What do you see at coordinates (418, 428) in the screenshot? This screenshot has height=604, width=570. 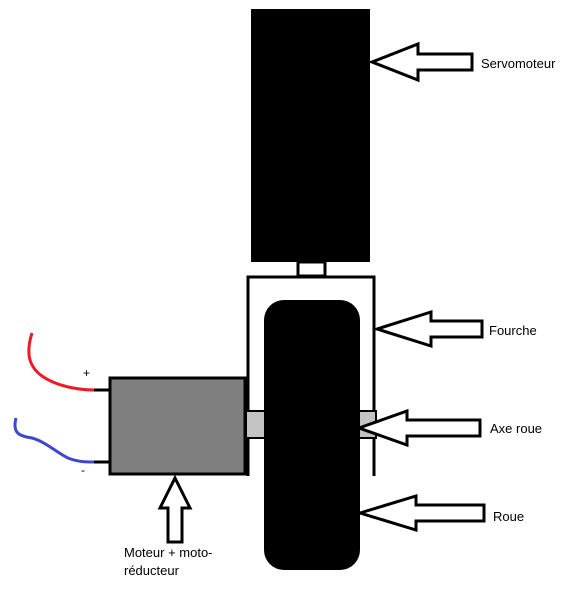 I see `arrow-axe-roue` at bounding box center [418, 428].